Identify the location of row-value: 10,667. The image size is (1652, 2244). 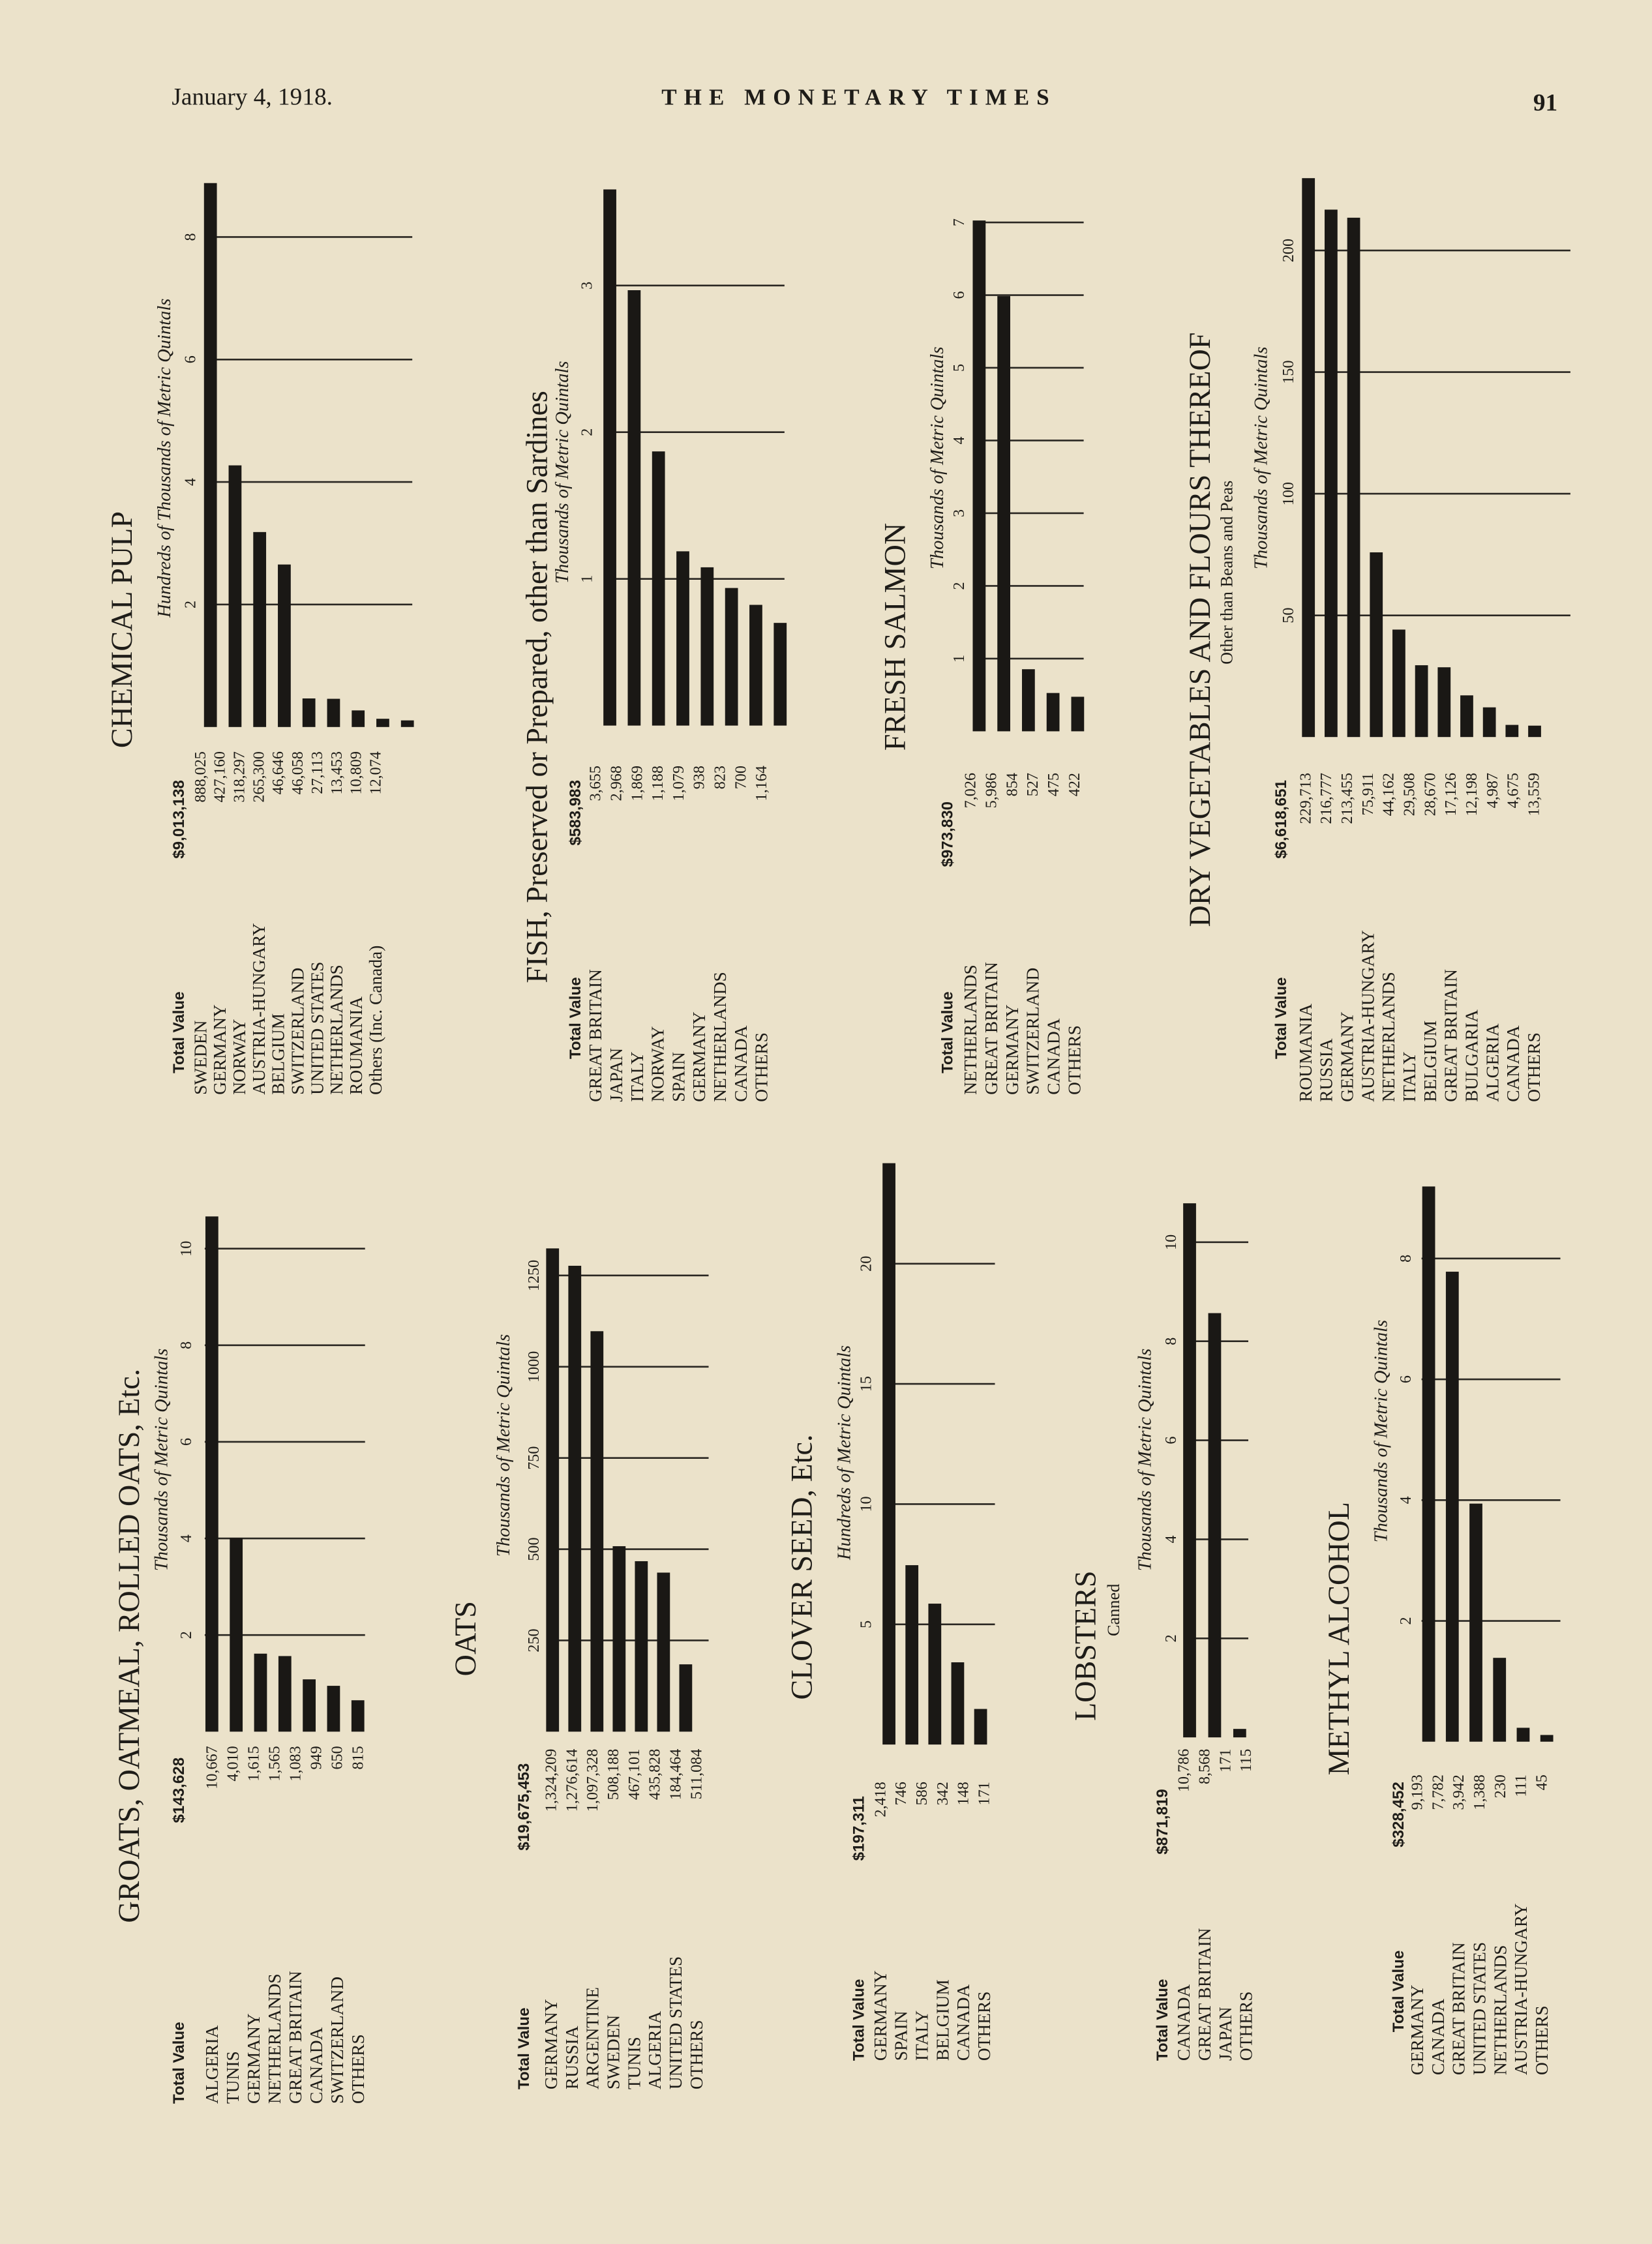
(212, 1767).